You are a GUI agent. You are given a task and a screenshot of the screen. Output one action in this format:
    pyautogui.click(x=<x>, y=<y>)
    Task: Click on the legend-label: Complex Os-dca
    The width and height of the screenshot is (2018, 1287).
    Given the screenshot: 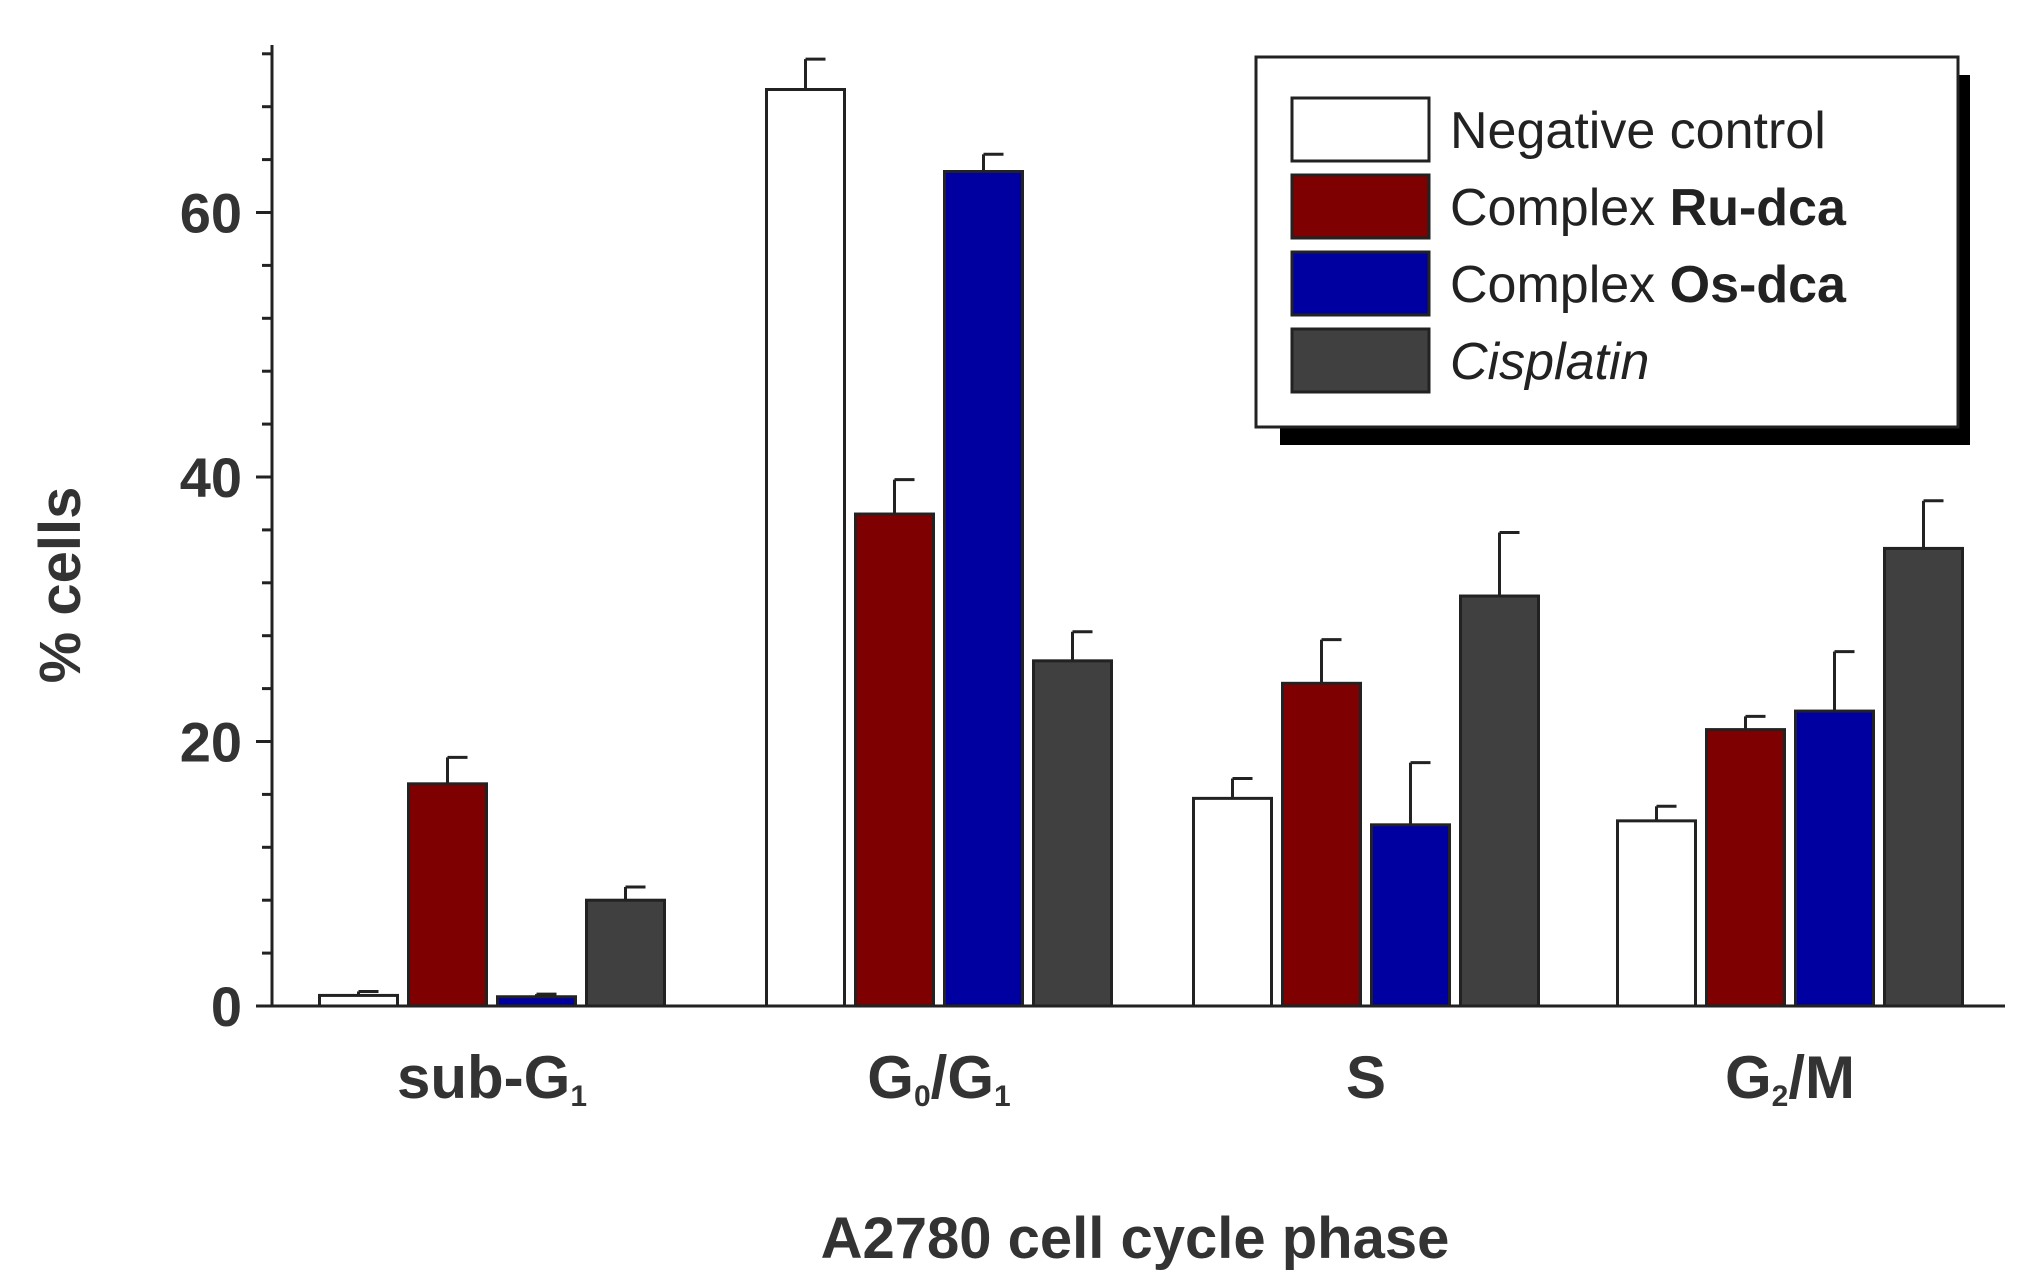 What is the action you would take?
    pyautogui.click(x=1648, y=285)
    